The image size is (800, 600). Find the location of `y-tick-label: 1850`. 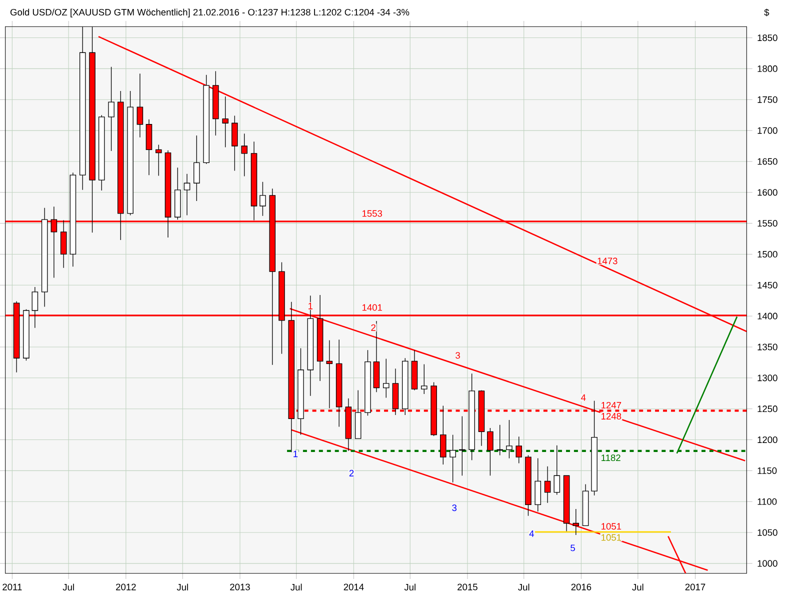

y-tick-label: 1850 is located at coordinates (768, 38).